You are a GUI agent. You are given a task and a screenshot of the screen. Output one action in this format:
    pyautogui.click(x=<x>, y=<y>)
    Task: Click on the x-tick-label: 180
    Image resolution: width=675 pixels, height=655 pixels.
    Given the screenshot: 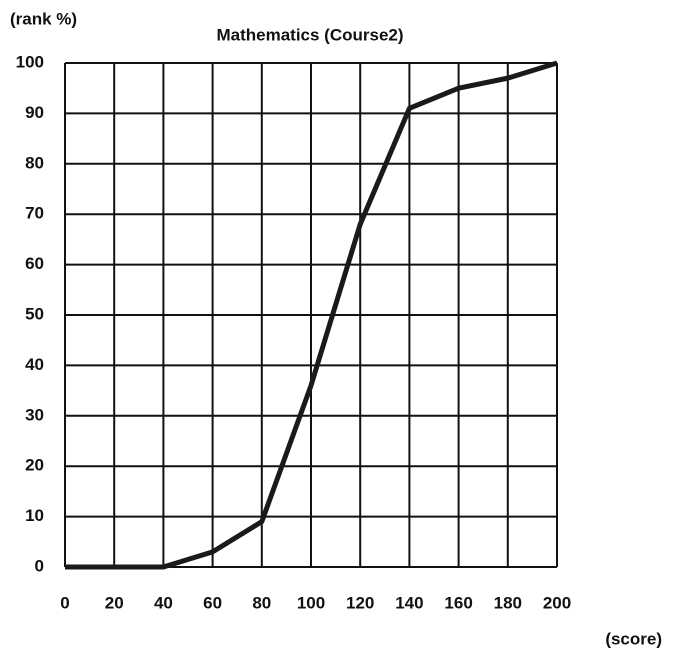 What is the action you would take?
    pyautogui.click(x=508, y=602)
    